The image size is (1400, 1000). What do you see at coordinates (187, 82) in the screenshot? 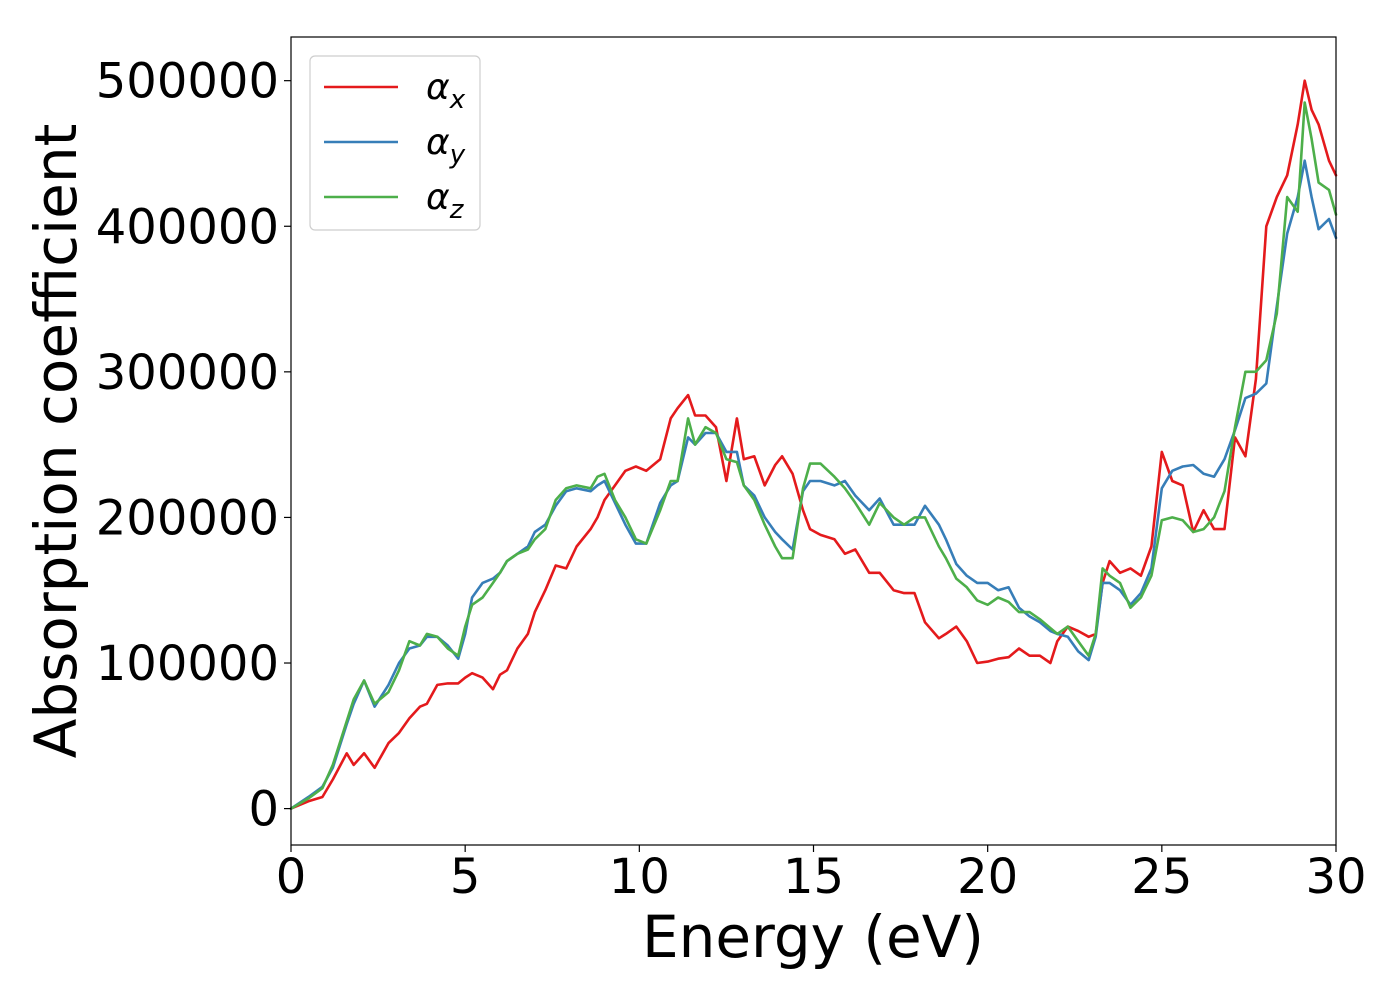
I see `y-tick-label: 500000` at bounding box center [187, 82].